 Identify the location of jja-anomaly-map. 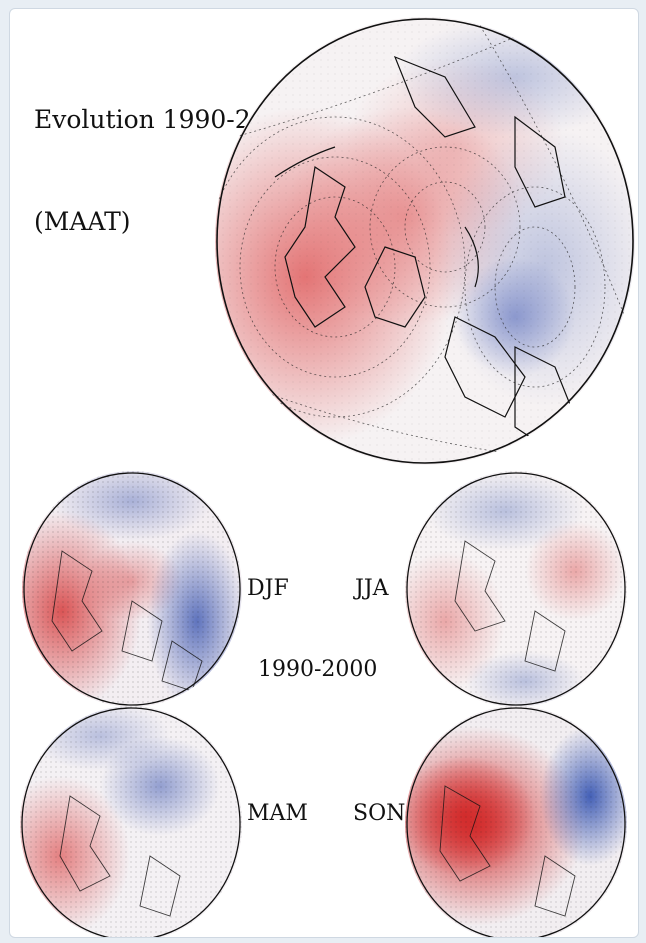
(516, 589).